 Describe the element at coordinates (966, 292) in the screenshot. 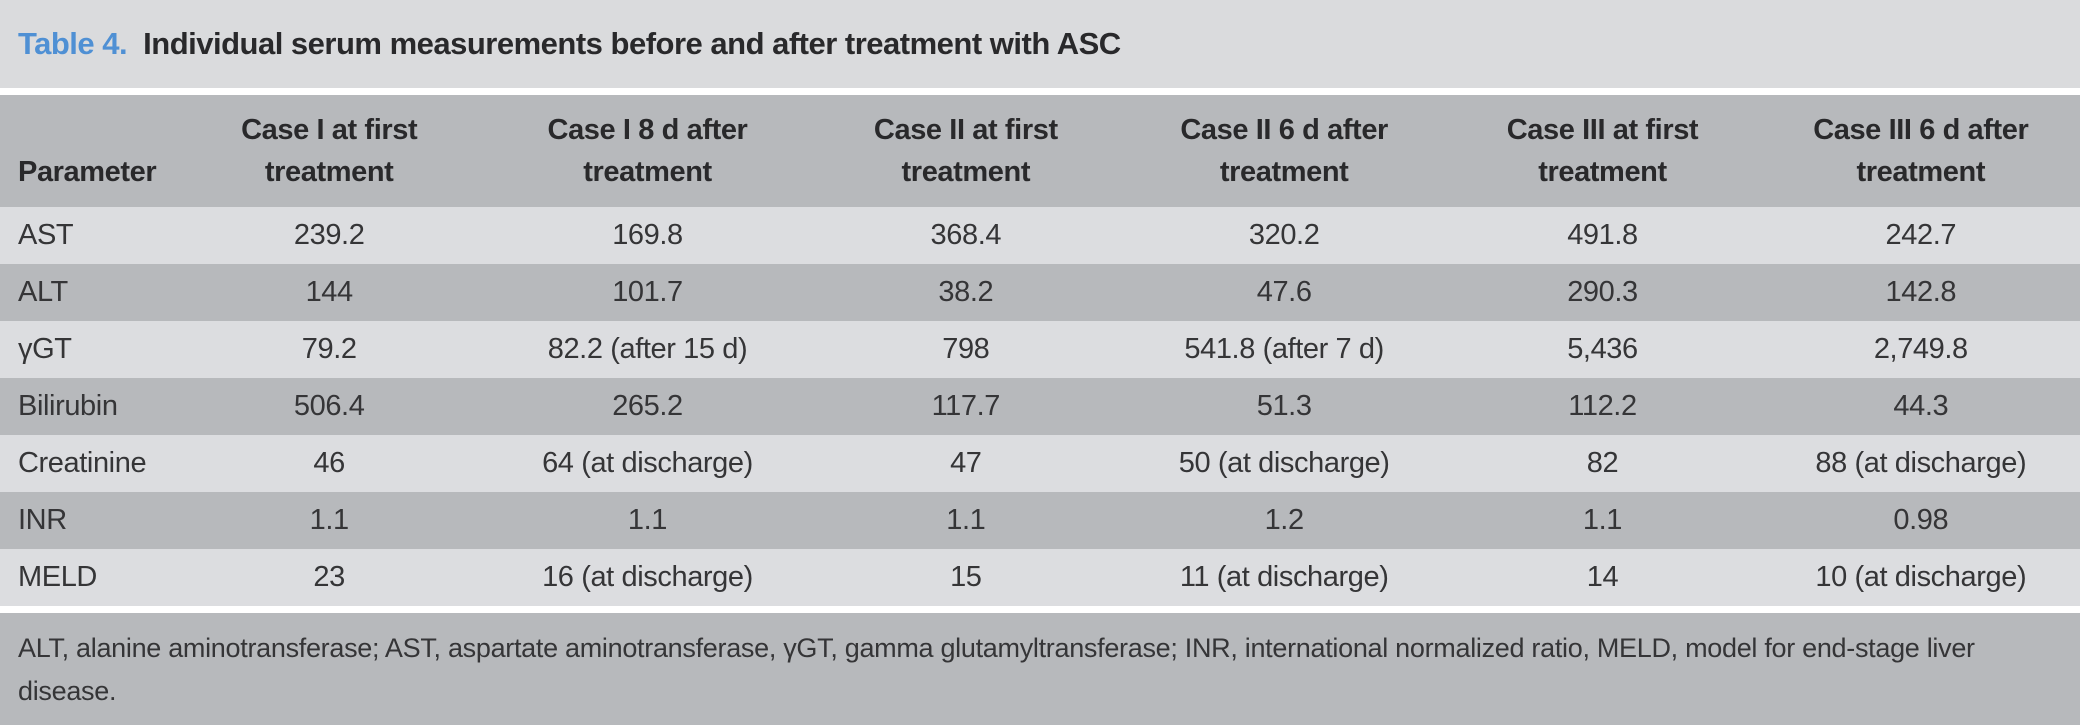

I see `cell-value: 38.2` at that location.